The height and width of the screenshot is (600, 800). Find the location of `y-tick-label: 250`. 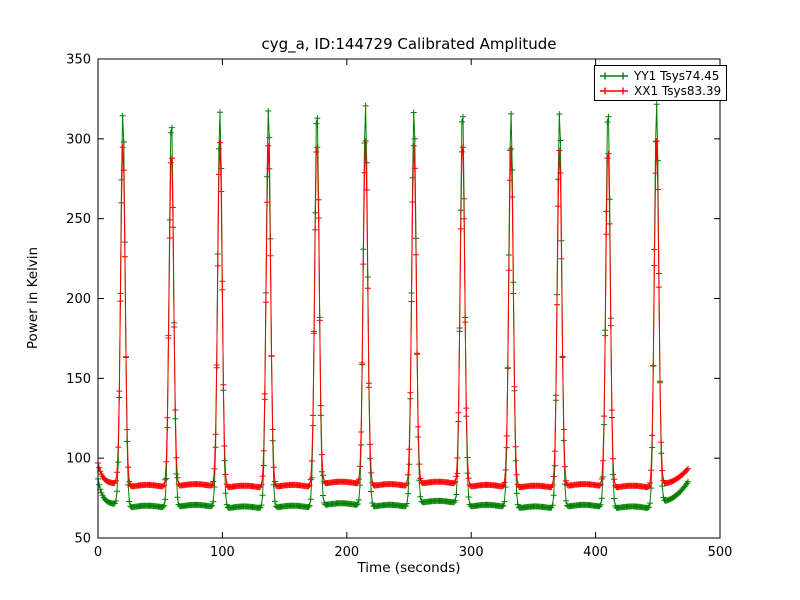

y-tick-label: 250 is located at coordinates (78, 219).